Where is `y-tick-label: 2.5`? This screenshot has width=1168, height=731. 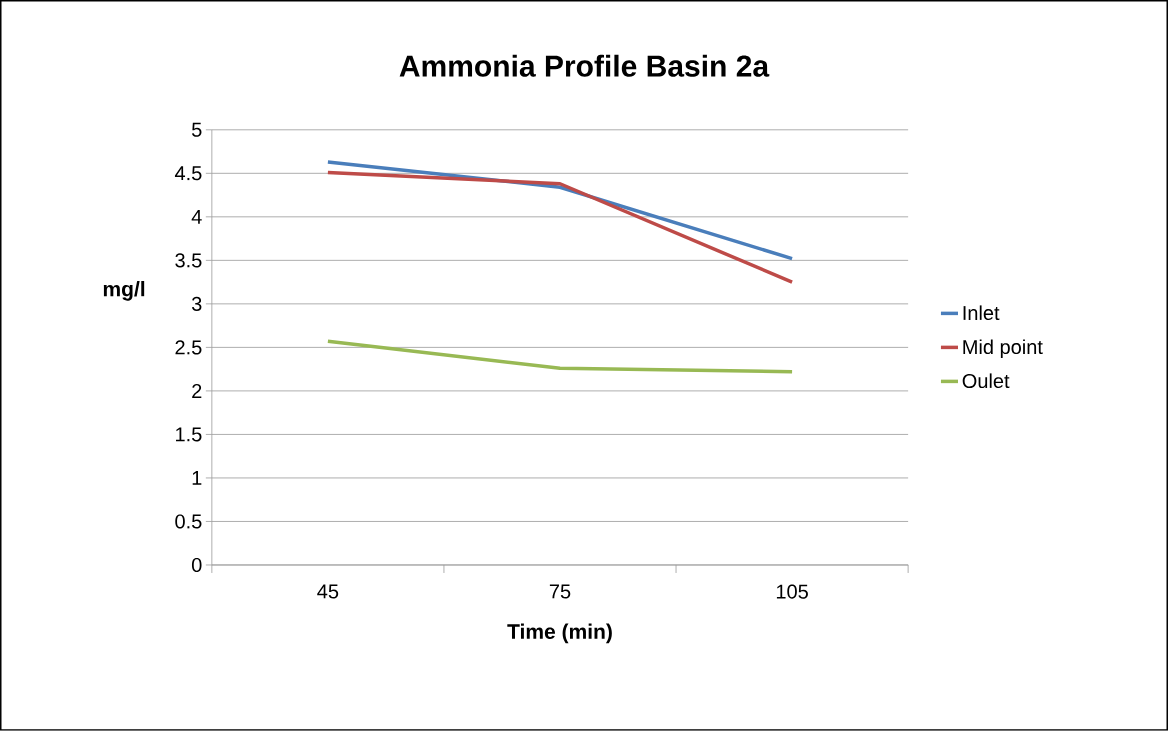
y-tick-label: 2.5 is located at coordinates (188, 347).